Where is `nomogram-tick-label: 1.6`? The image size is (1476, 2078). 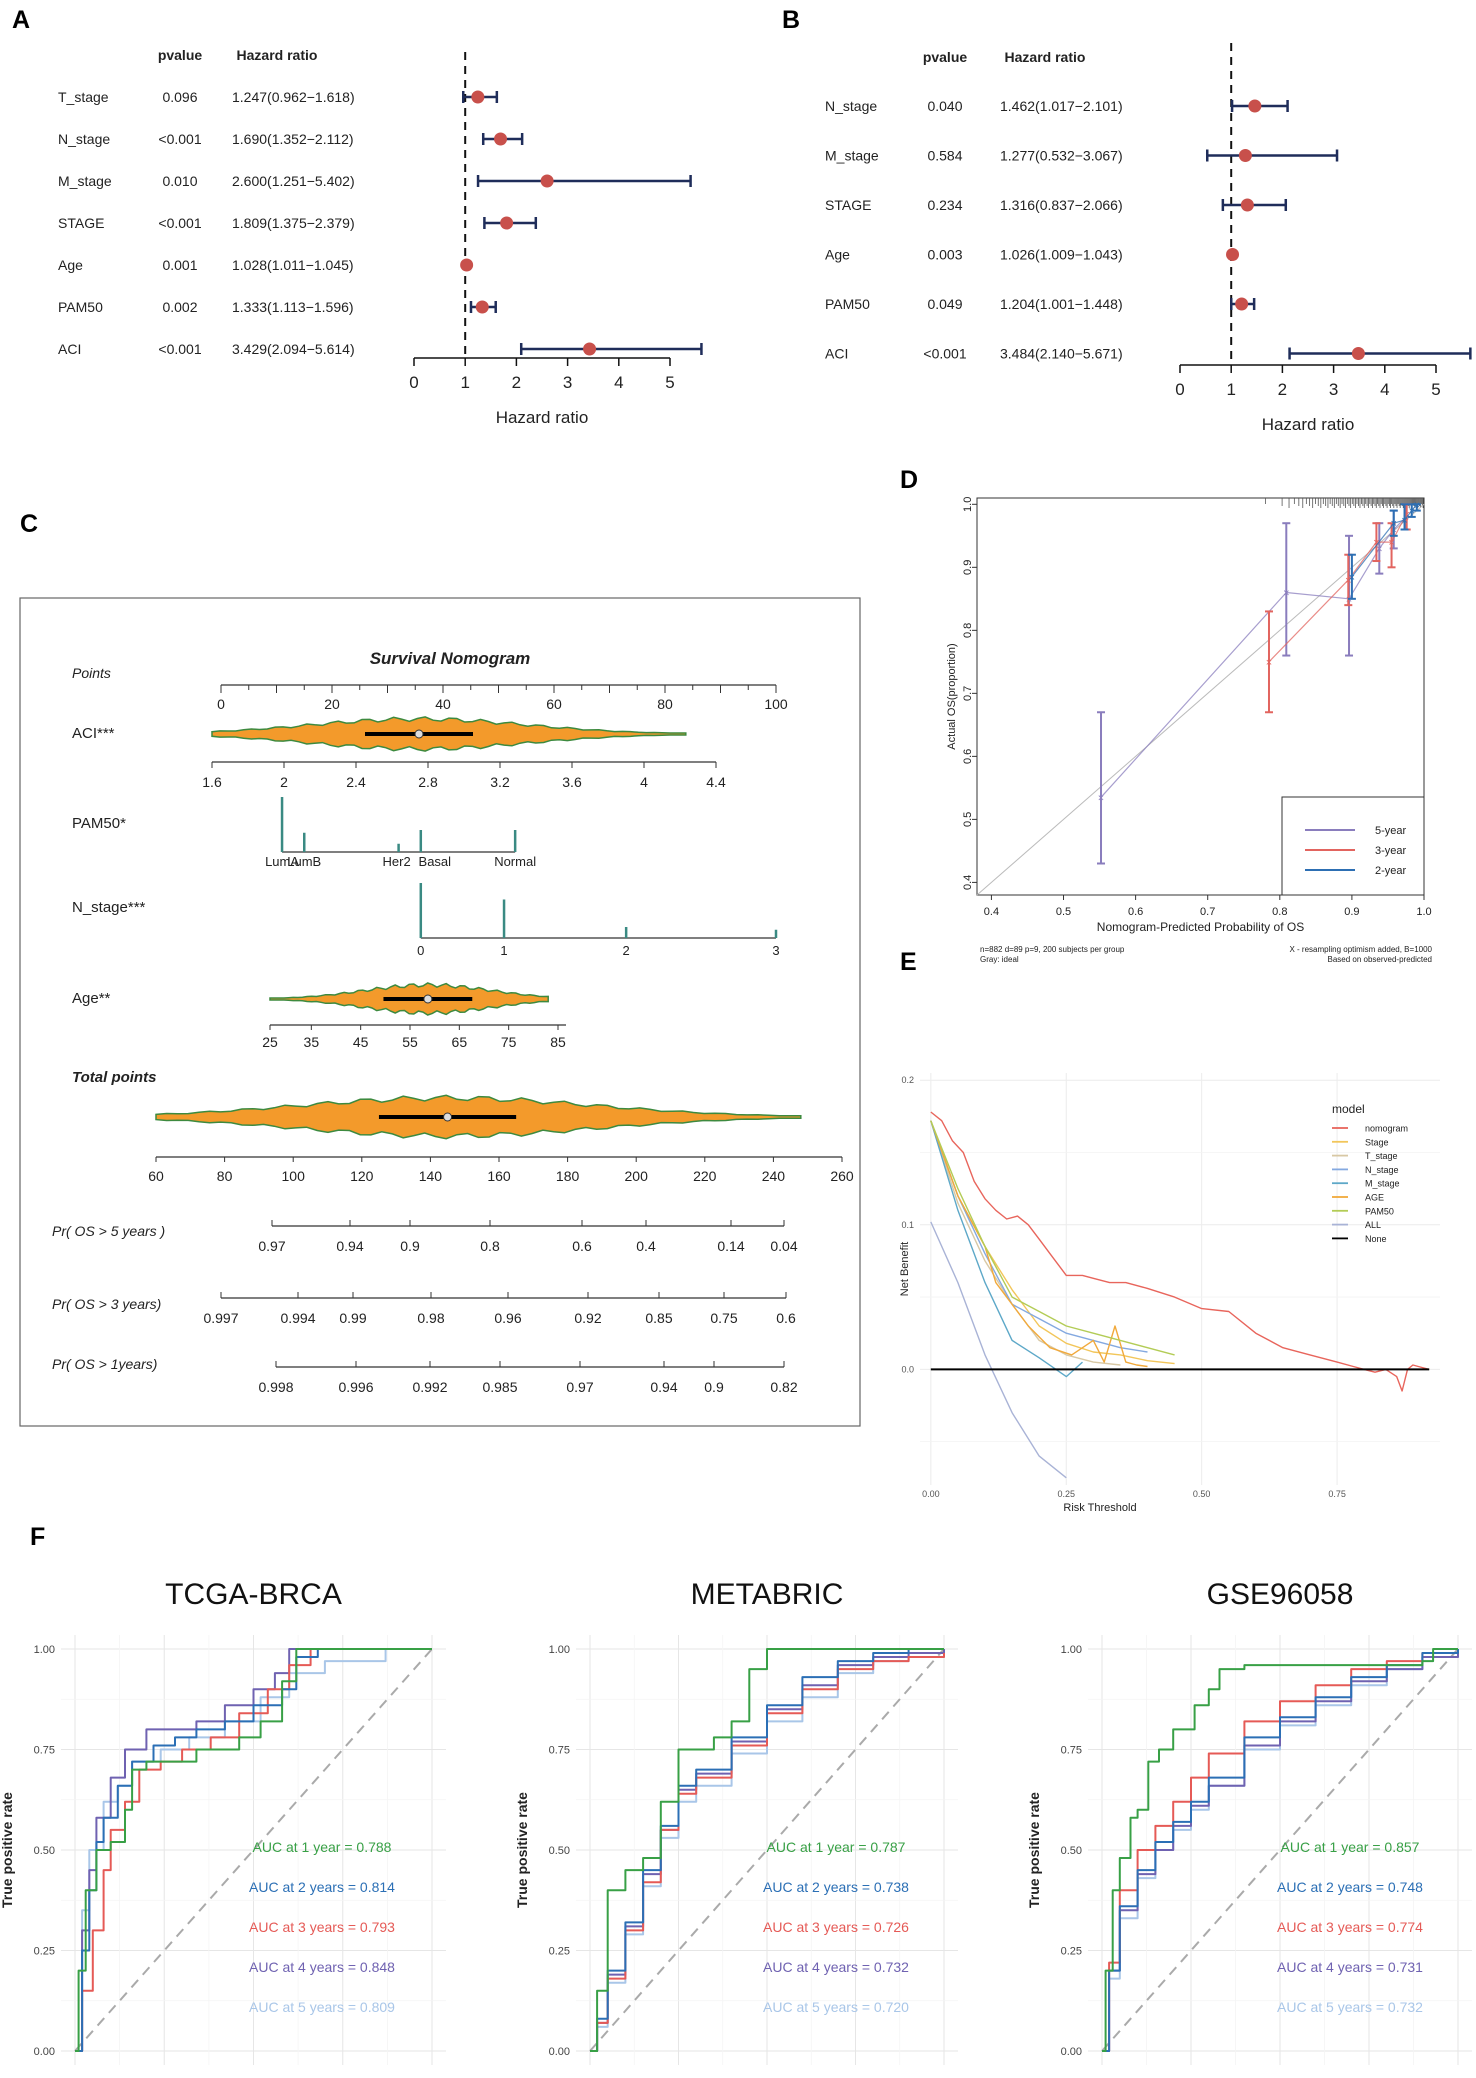 nomogram-tick-label: 1.6 is located at coordinates (212, 782).